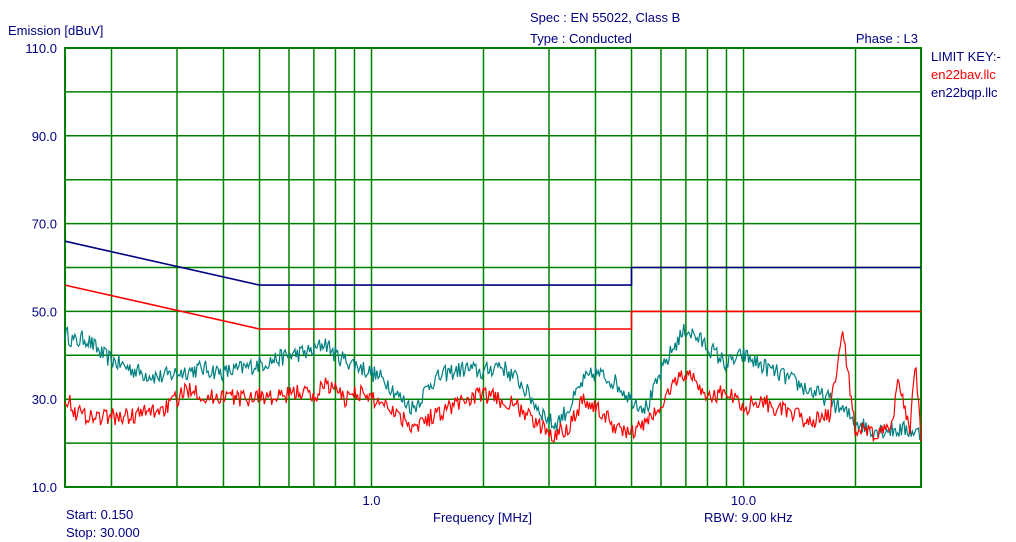 This screenshot has height=542, width=1016. What do you see at coordinates (44, 136) in the screenshot?
I see `y-tick-label: 90.0` at bounding box center [44, 136].